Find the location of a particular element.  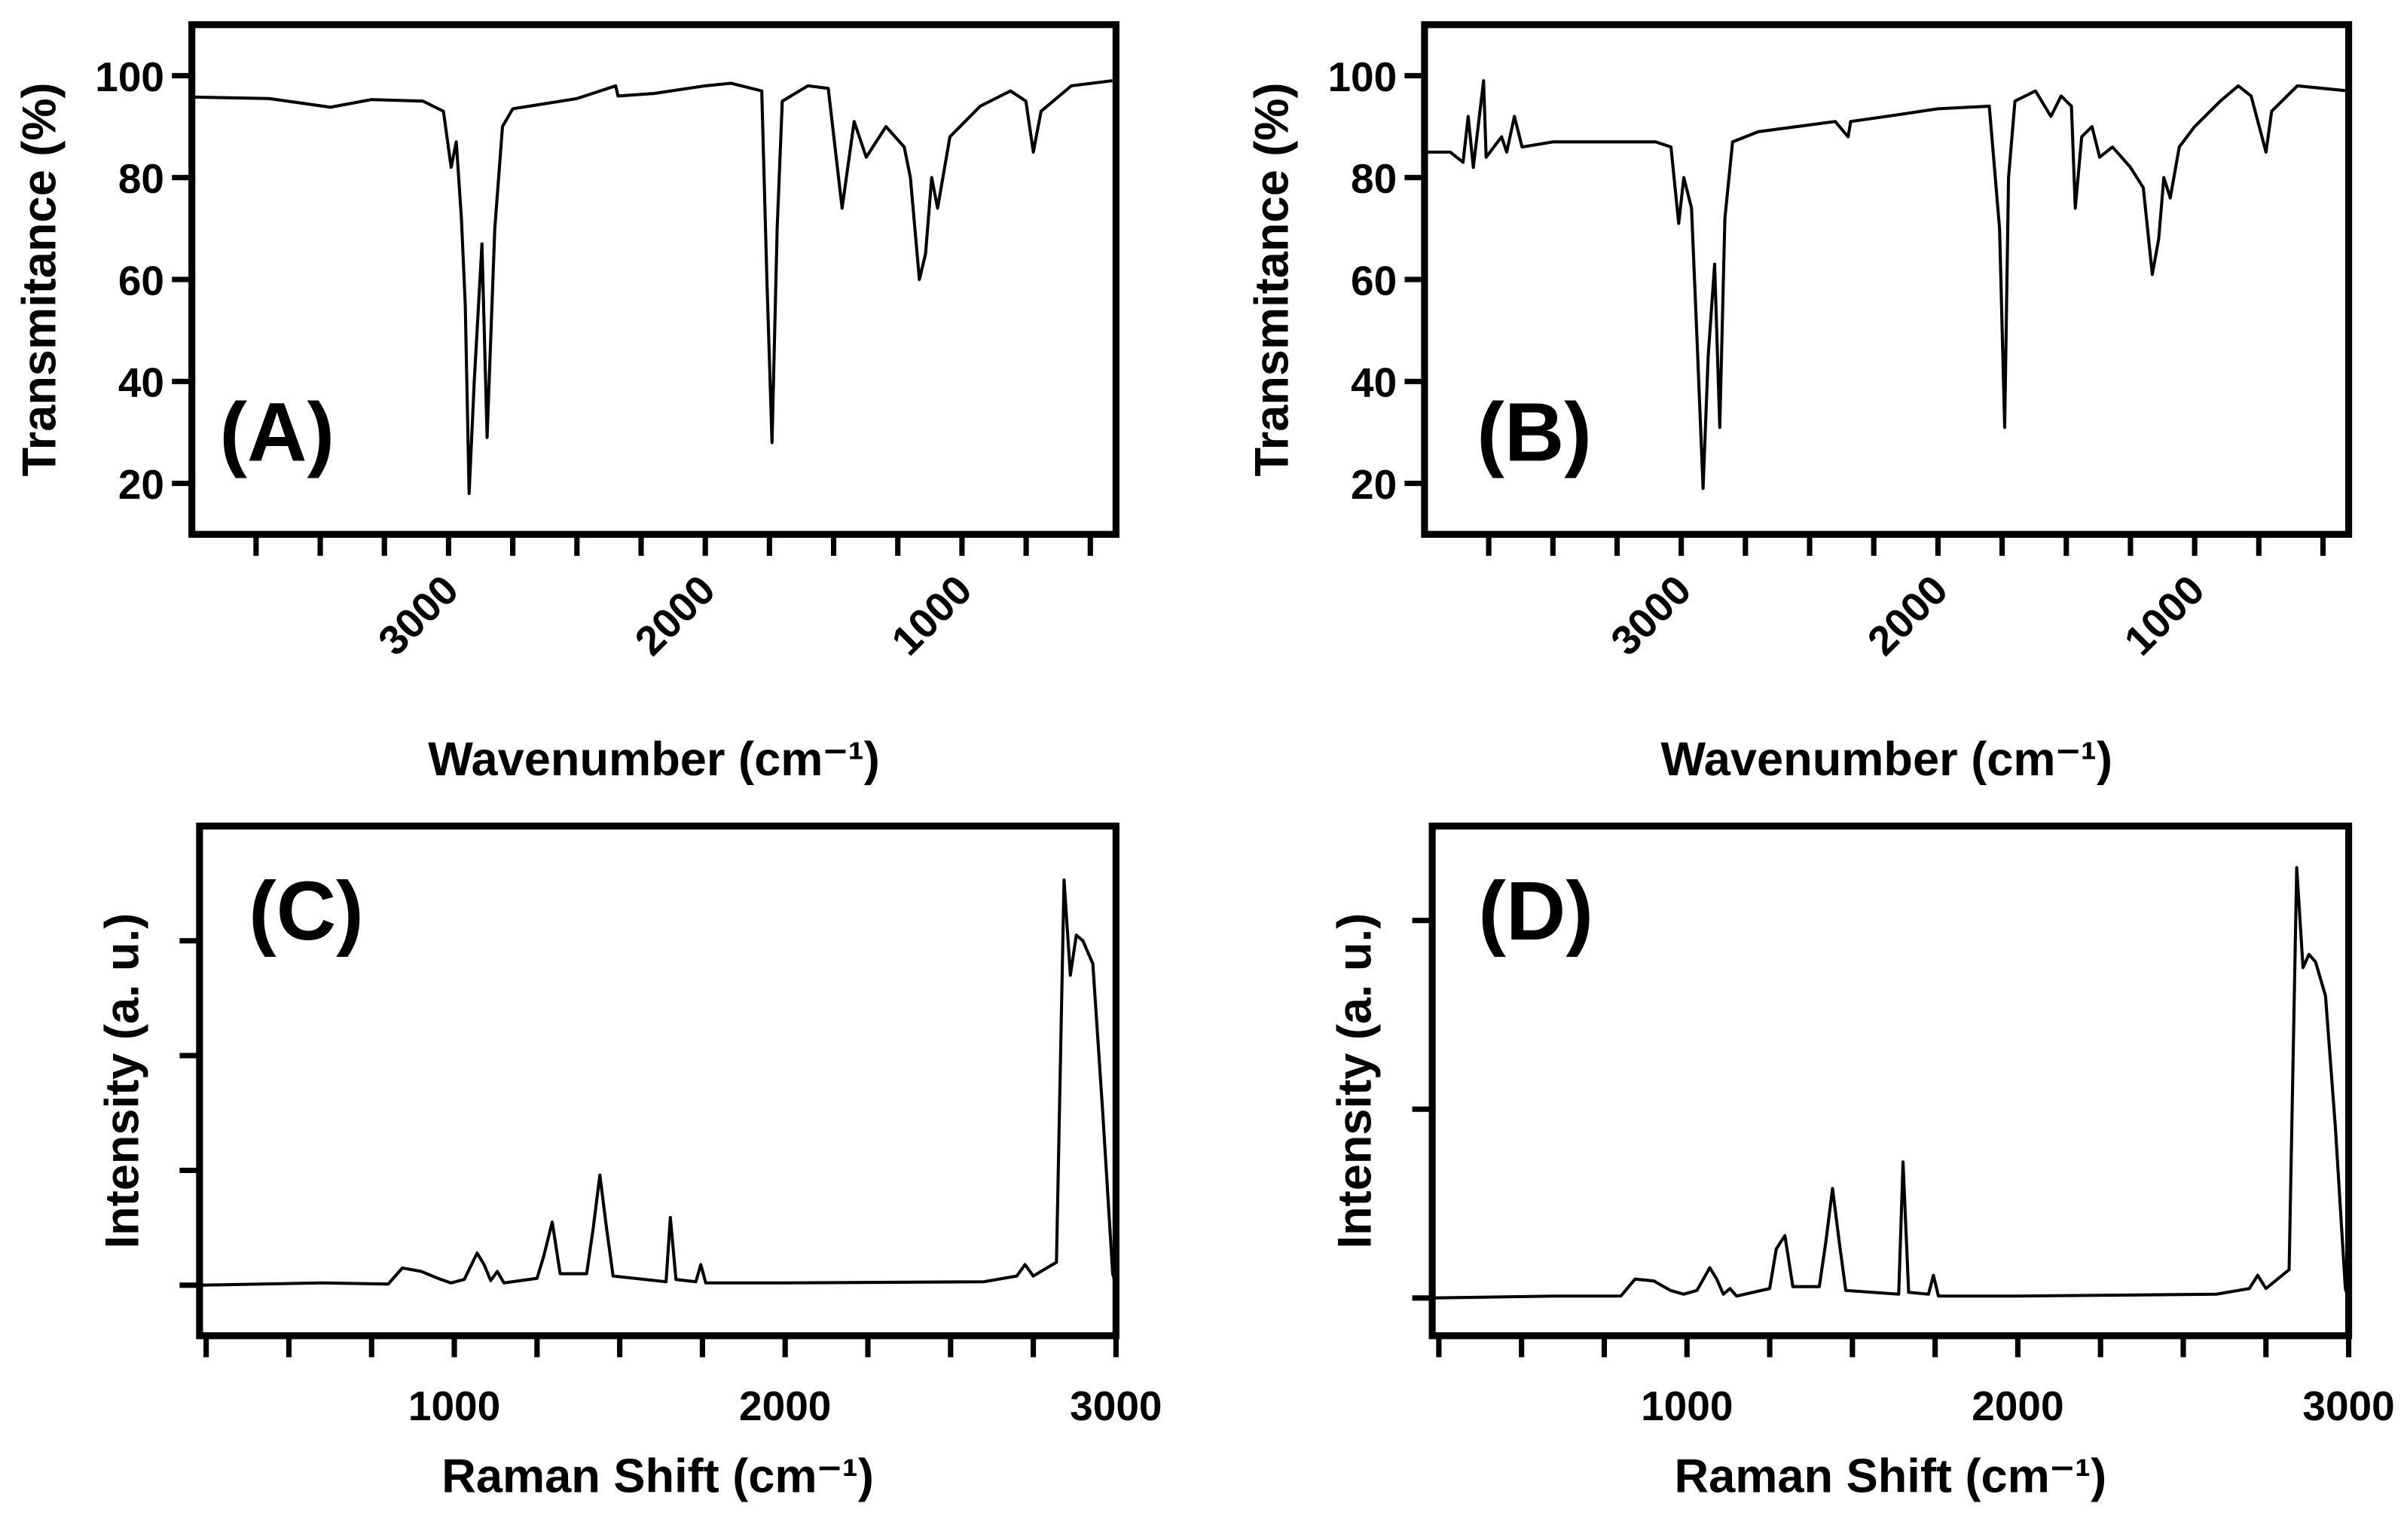

panel-label: (D) is located at coordinates (1535, 912).